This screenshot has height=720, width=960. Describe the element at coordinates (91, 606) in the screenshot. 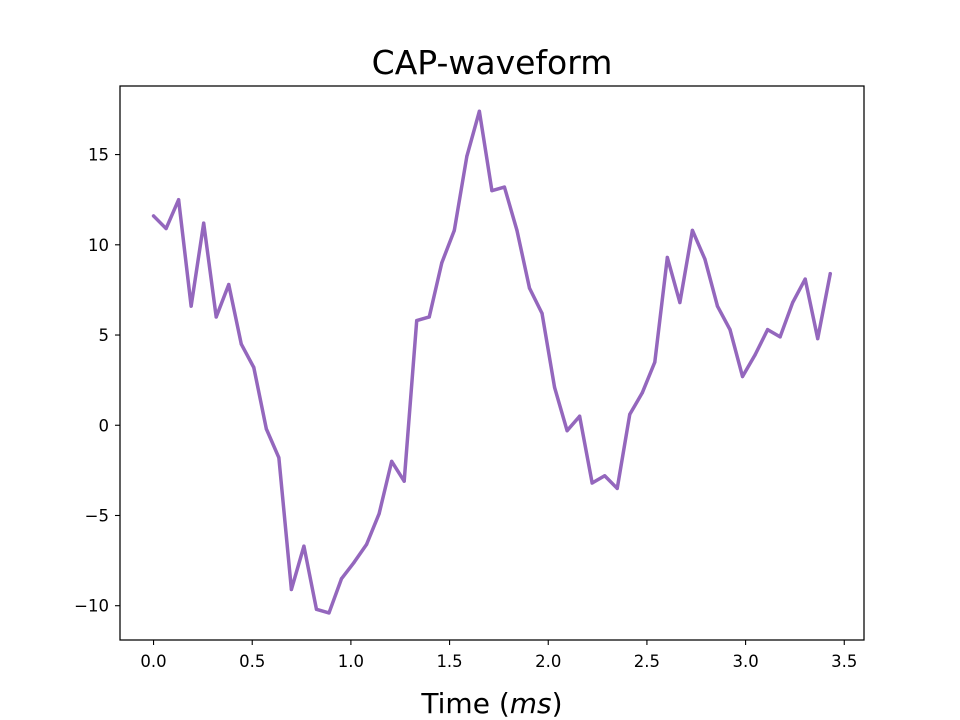

I see `y-tick-label: −10` at that location.